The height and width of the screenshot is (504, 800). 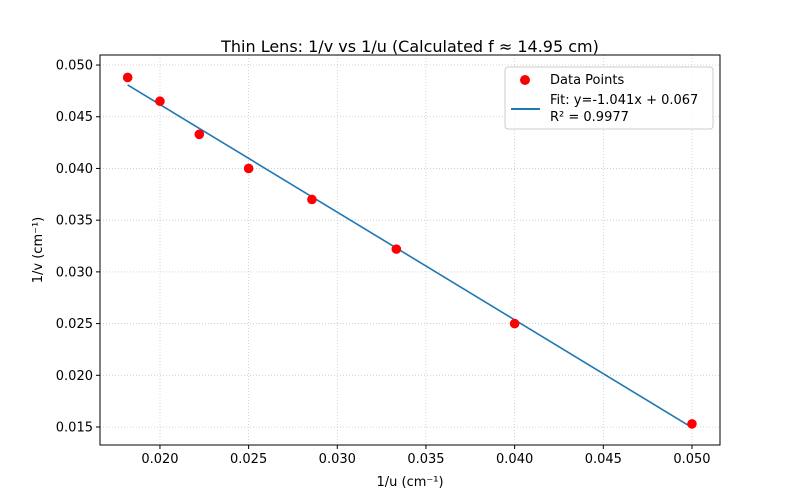 What do you see at coordinates (425, 459) in the screenshot?
I see `x-tick-label: 0.035` at bounding box center [425, 459].